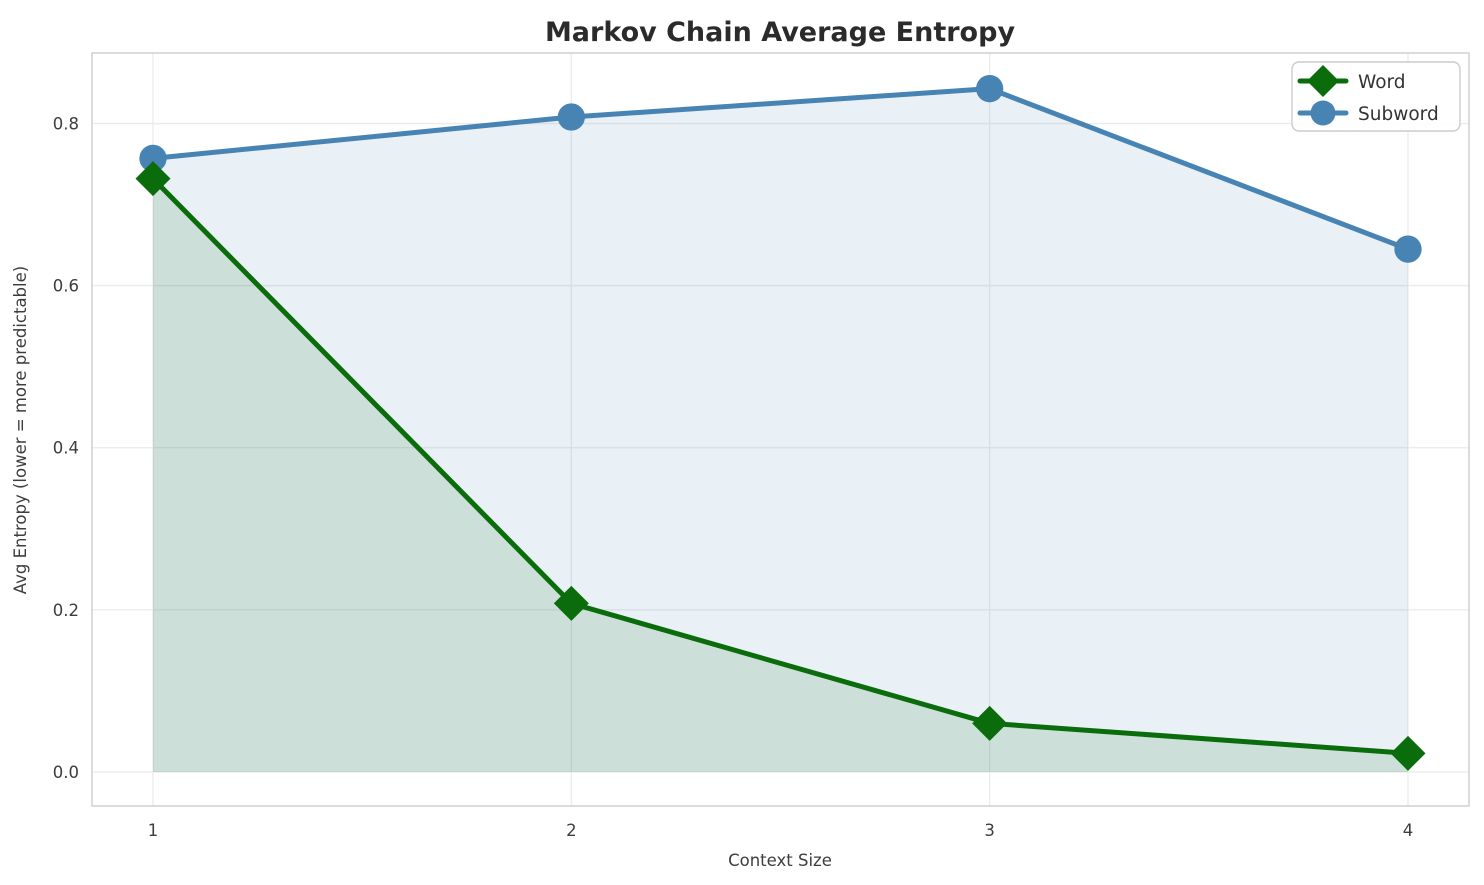 This screenshot has height=885, width=1484. What do you see at coordinates (1376, 96) in the screenshot?
I see `legend: Word Subword` at bounding box center [1376, 96].